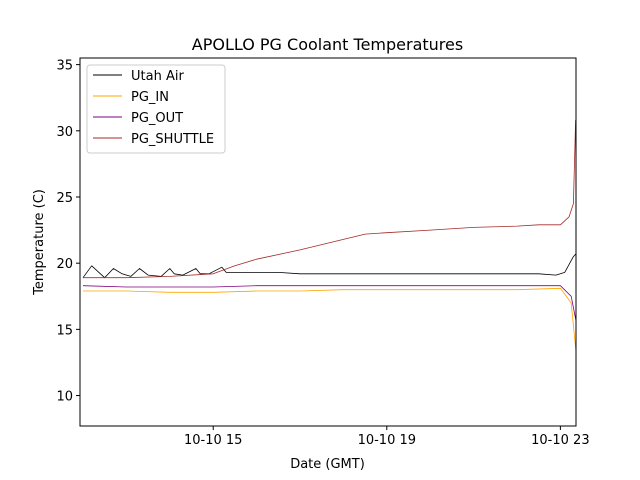 The image size is (640, 480). What do you see at coordinates (64, 397) in the screenshot?
I see `y-tick-label: 10` at bounding box center [64, 397].